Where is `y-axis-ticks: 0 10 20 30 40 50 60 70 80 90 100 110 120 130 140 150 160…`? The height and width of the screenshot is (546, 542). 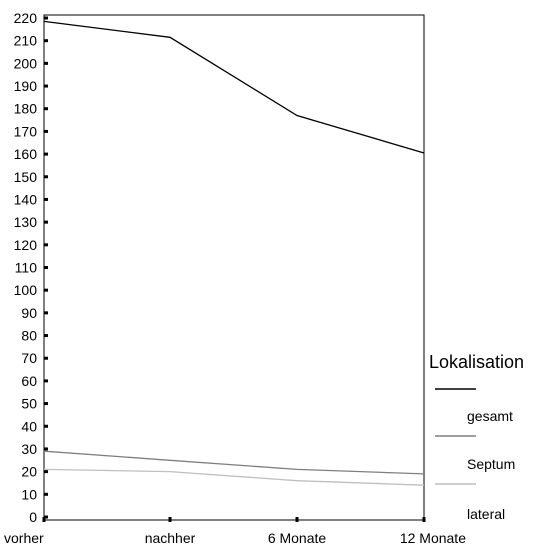
y-axis-ticks: 0 10 20 30 40 50 60 70 80 90 100 110 120 130 140 150 160… is located at coordinates (31, 267).